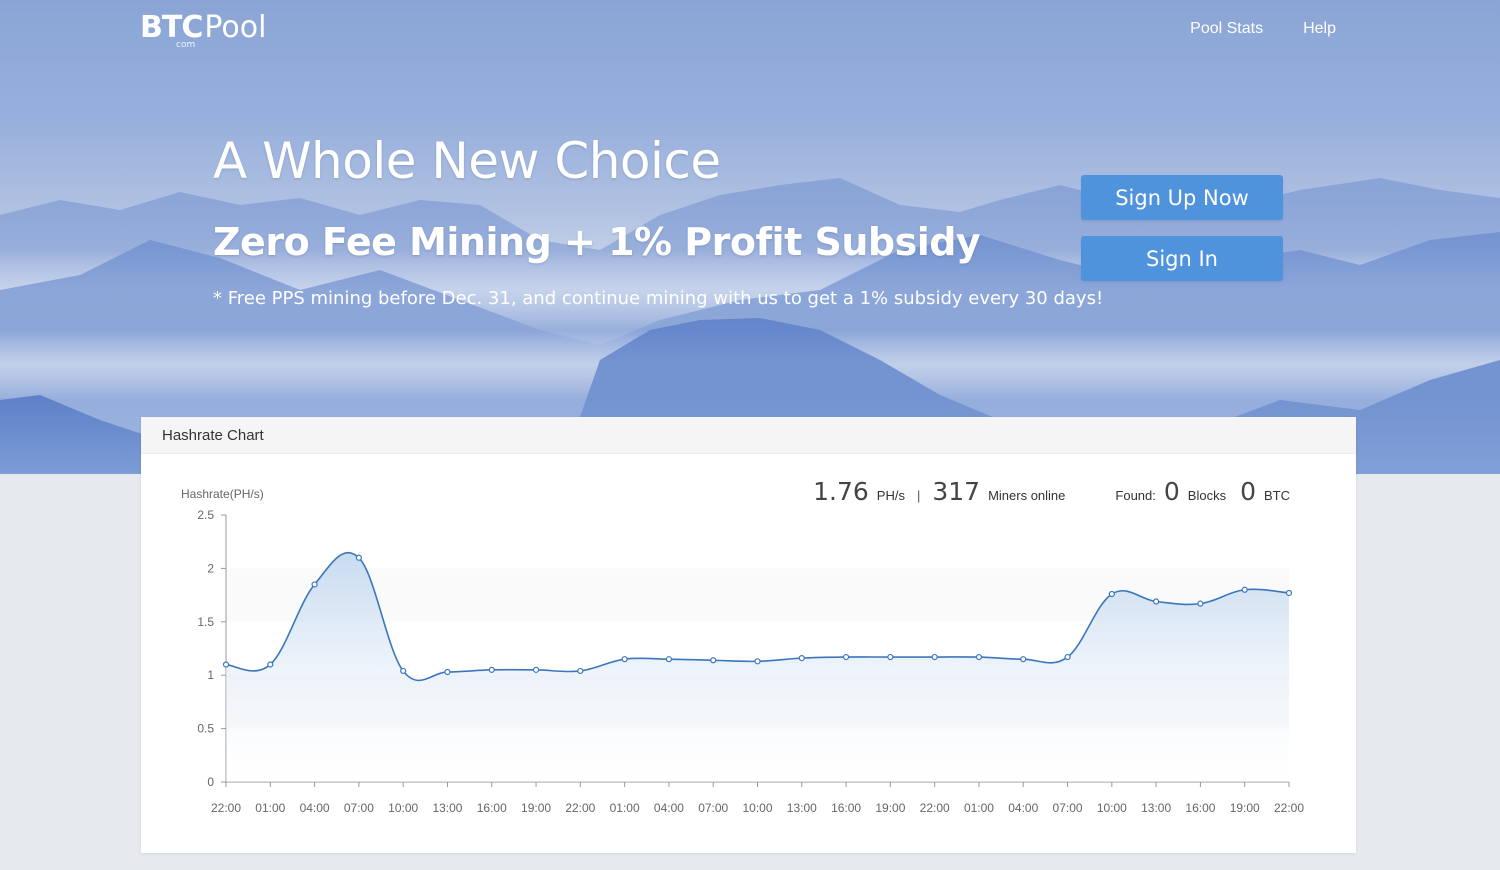 The image size is (1500, 870). Describe the element at coordinates (841, 491) in the screenshot. I see `hashrate-value: 1.76` at that location.